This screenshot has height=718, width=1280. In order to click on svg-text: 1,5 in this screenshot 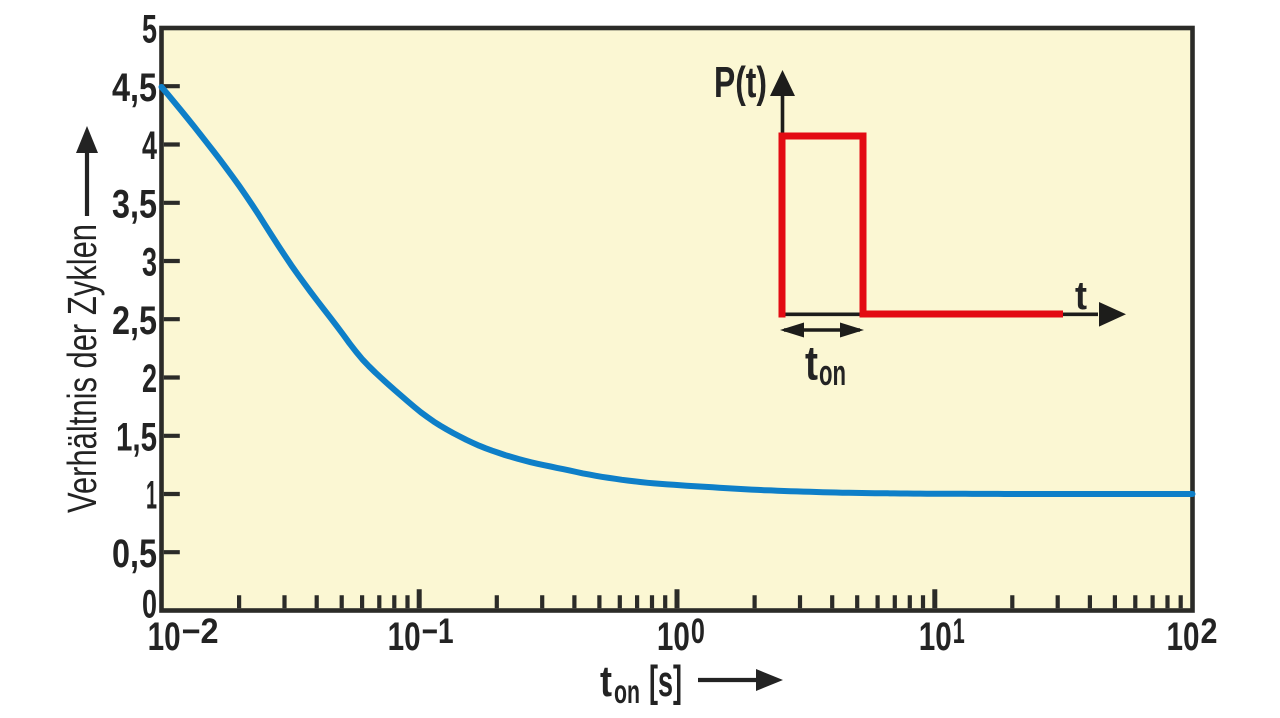, I will do `click(136, 437)`.